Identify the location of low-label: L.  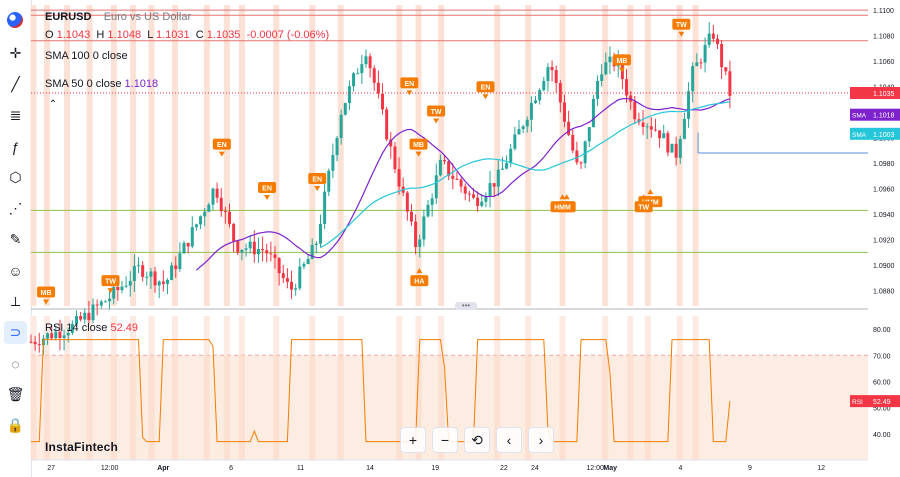
(150, 35).